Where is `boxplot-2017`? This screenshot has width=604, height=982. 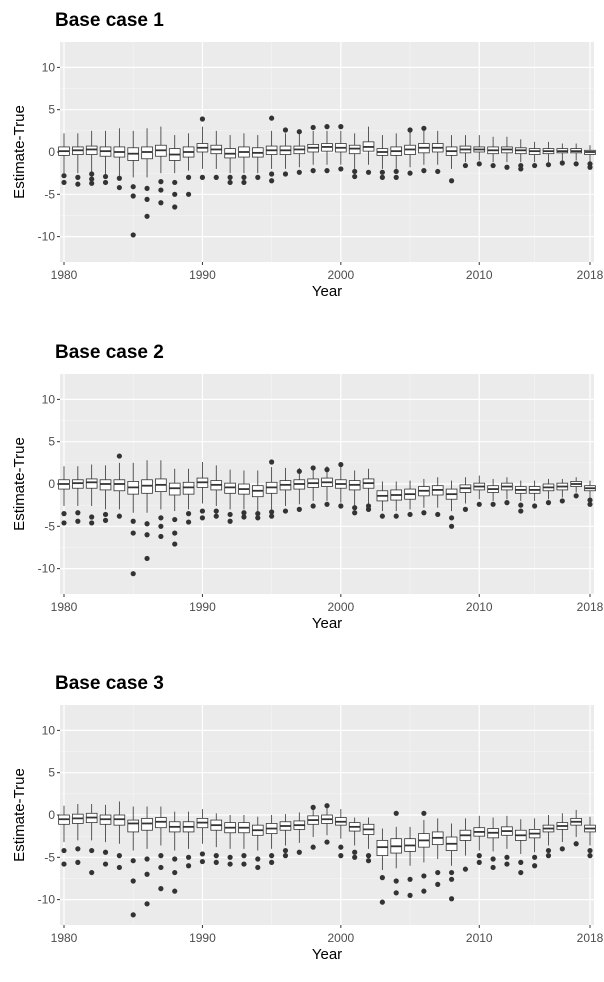
boxplot-2017 is located at coordinates (576, 155).